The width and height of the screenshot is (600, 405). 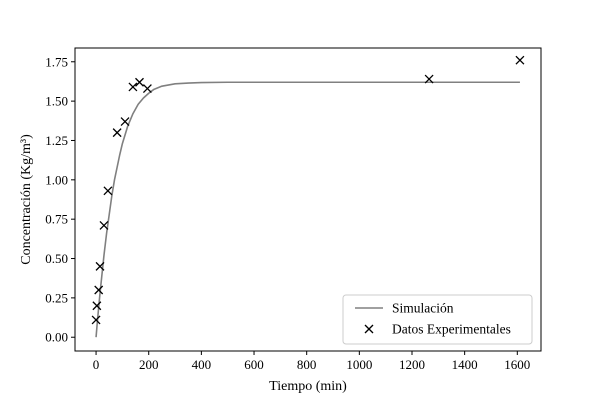 What do you see at coordinates (56, 140) in the screenshot?
I see `y-tick-label: 1.25` at bounding box center [56, 140].